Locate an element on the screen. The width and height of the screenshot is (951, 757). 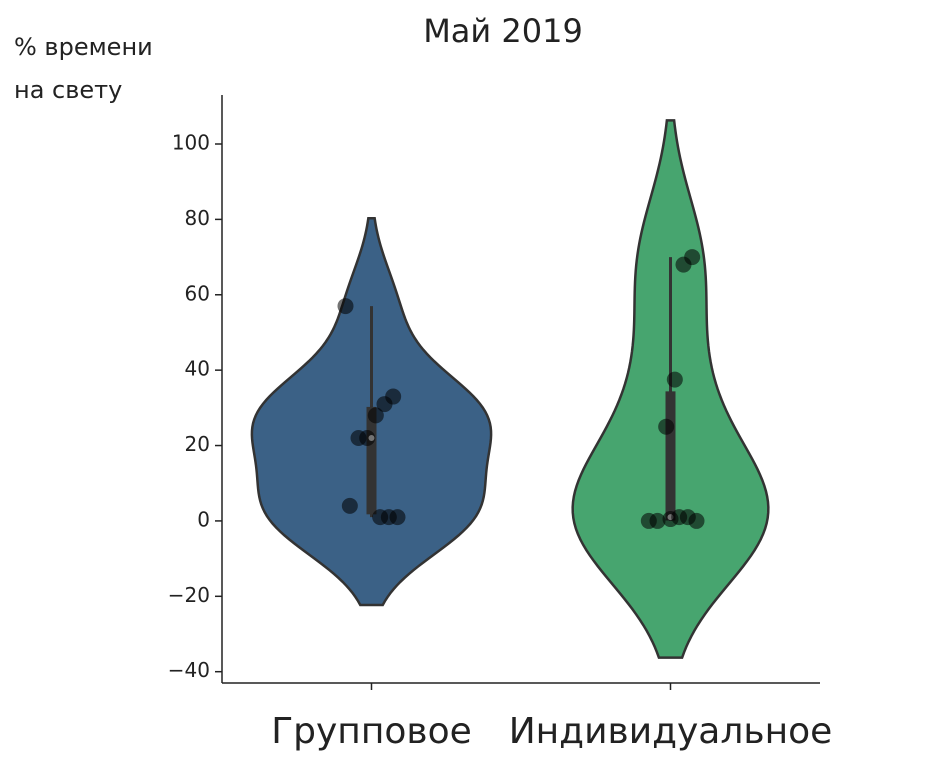
y-axis-label: % времени is located at coordinates (83, 47).